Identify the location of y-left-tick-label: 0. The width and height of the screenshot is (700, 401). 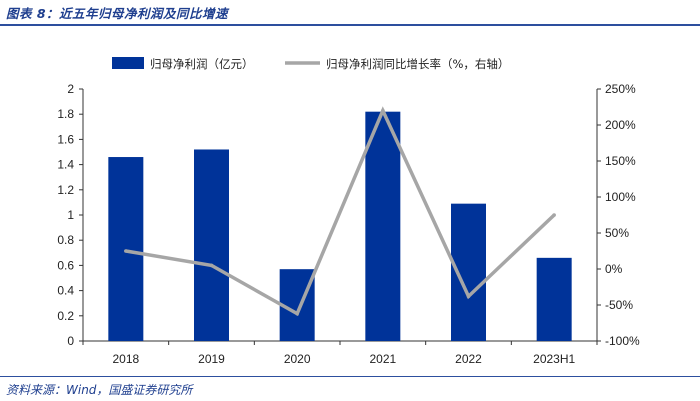
(70, 341).